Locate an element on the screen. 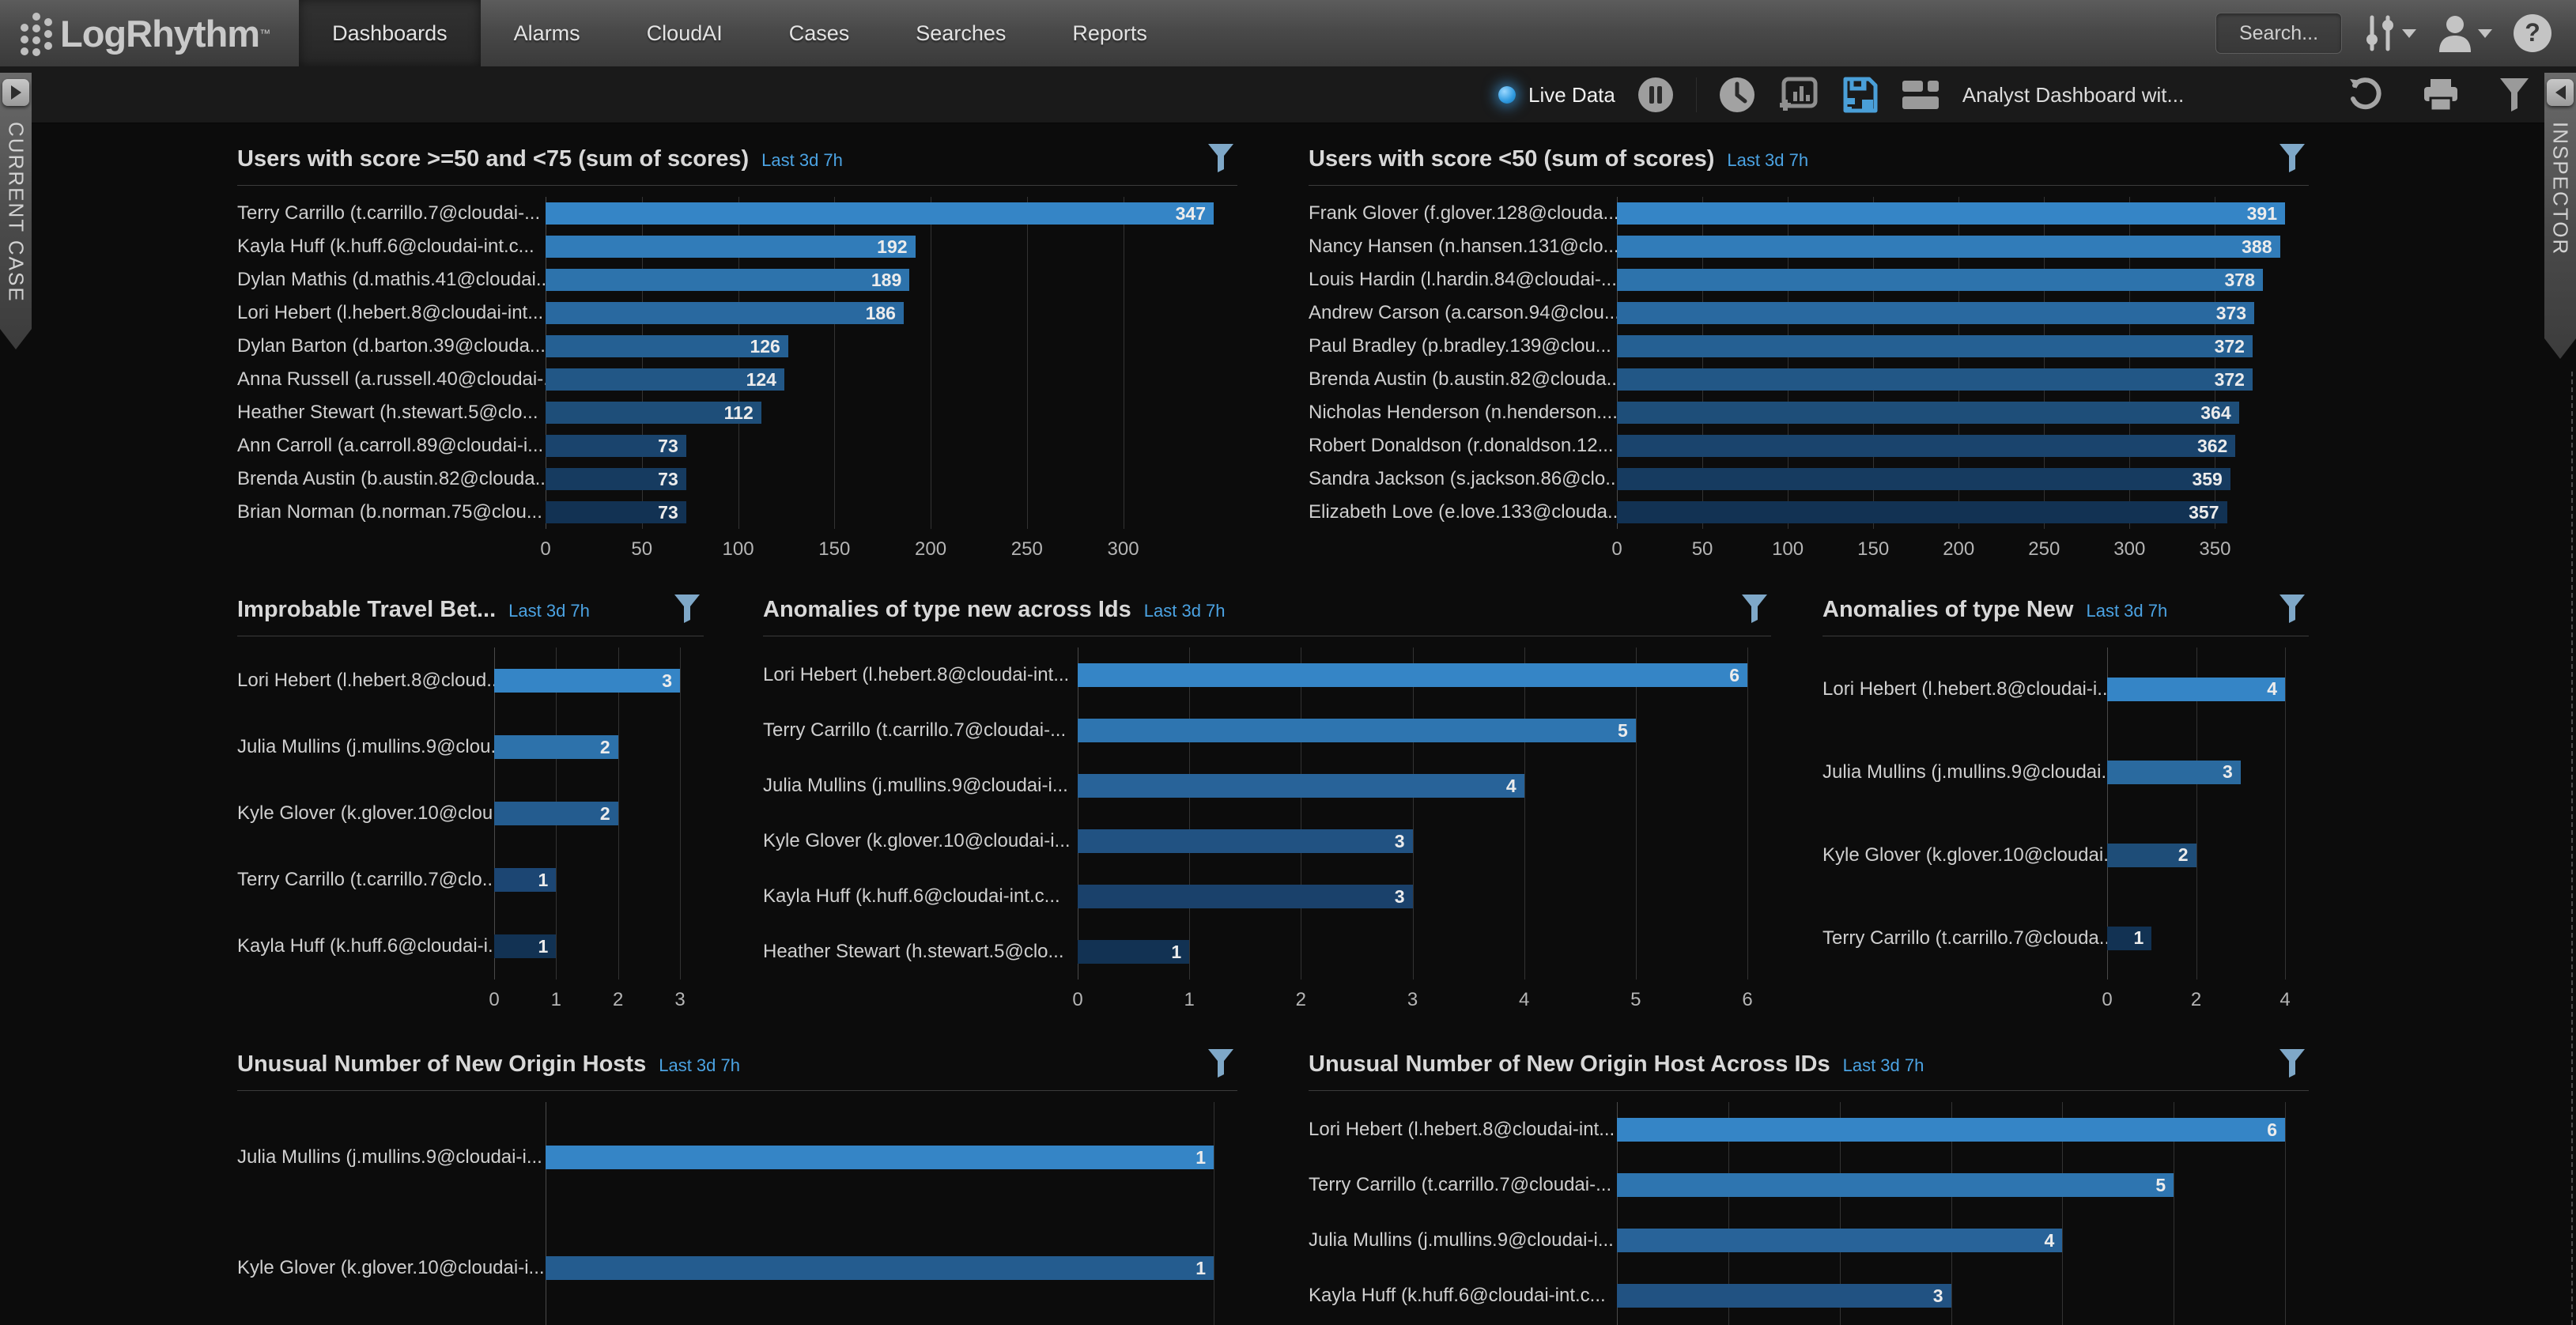  bar-track: 6 is located at coordinates (1412, 675).